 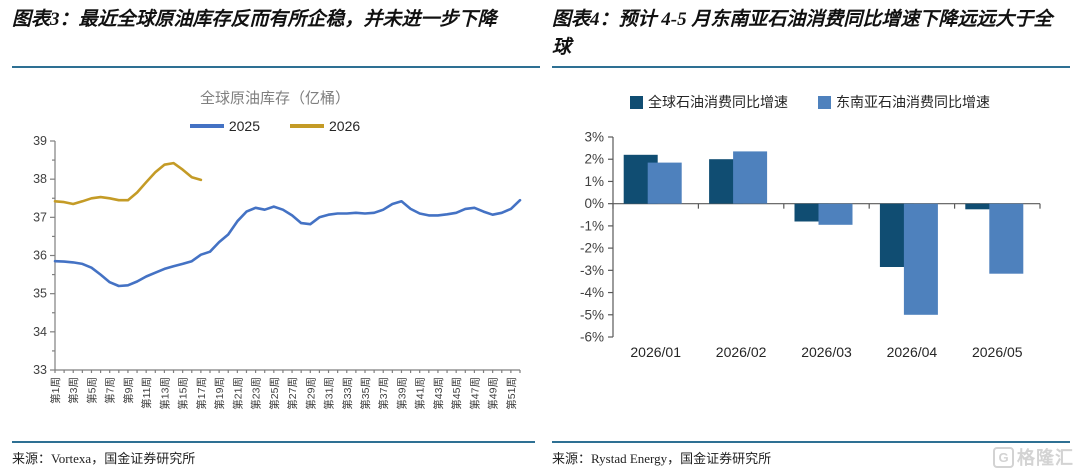 I want to click on svg-text: 第23周, so click(x=256, y=393).